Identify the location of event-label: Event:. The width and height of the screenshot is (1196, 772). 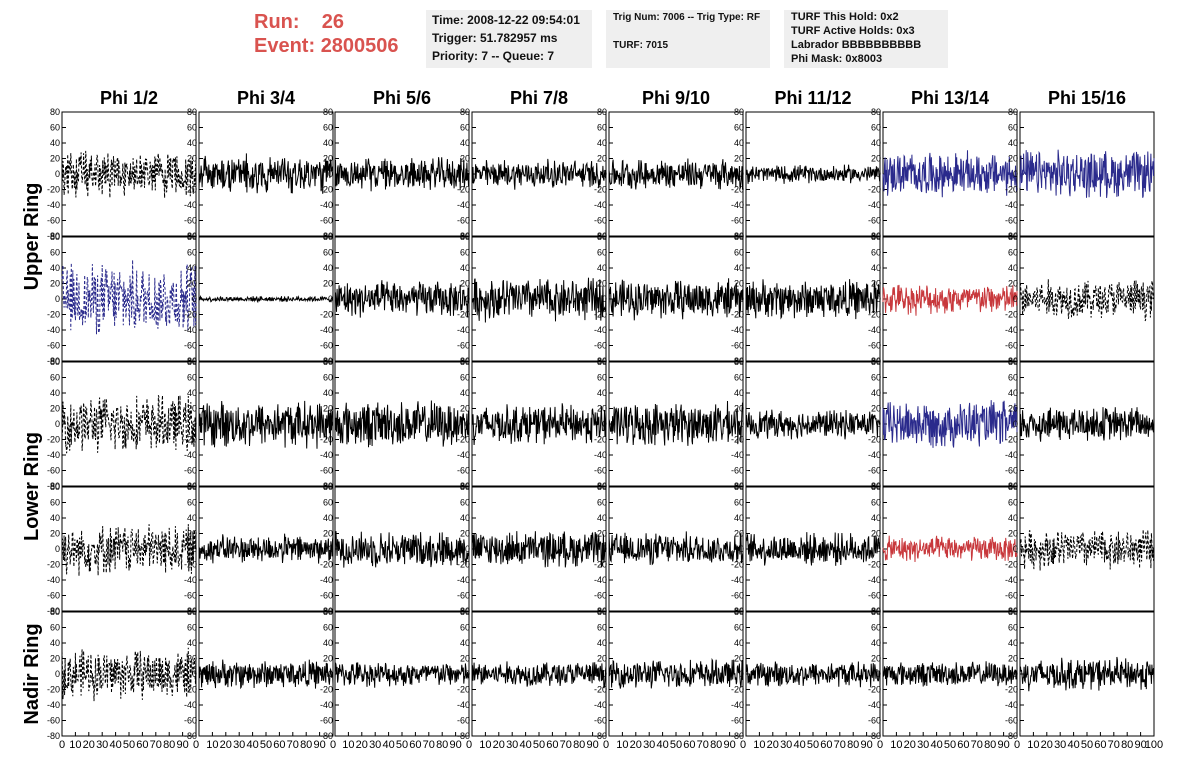
(285, 46).